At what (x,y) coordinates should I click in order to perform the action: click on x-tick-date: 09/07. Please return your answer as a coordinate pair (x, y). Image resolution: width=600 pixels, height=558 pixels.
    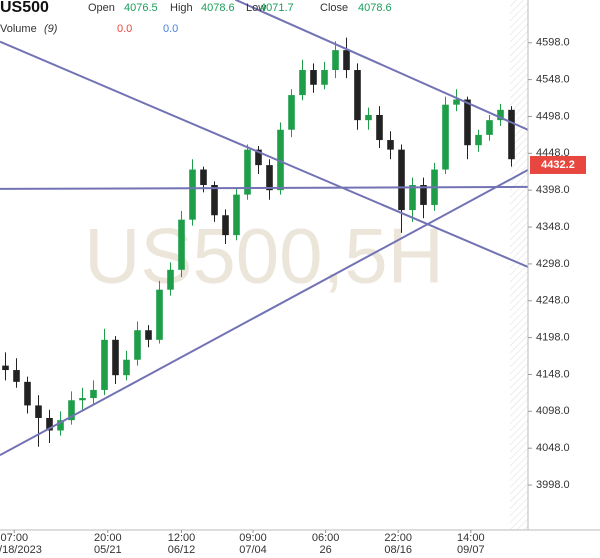
    Looking at the image, I should click on (471, 550).